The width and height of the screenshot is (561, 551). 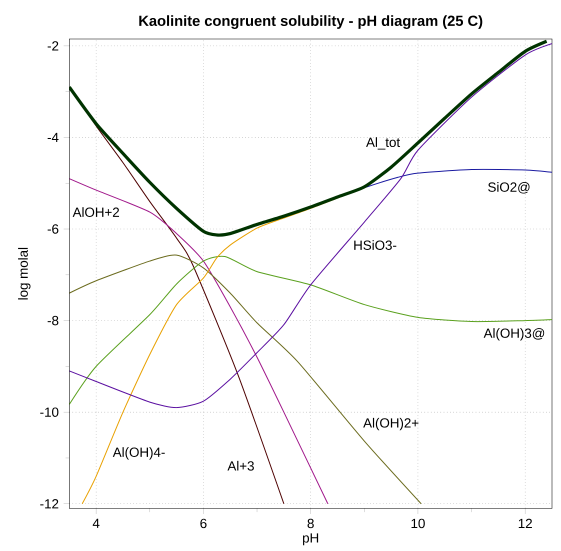 What do you see at coordinates (509, 188) in the screenshot?
I see `series-label: SiO2@` at bounding box center [509, 188].